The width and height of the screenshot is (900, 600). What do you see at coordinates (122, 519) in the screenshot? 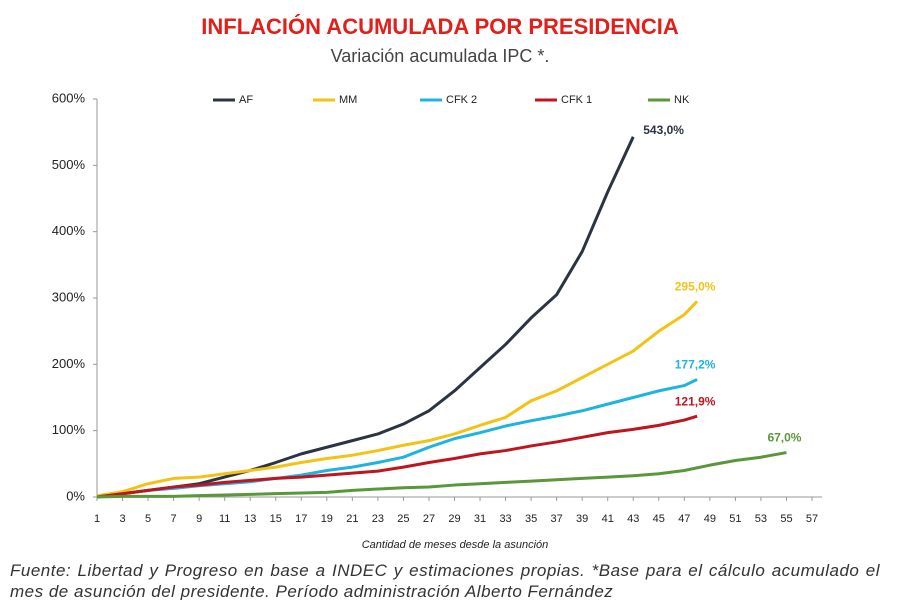
I see `x-tick-label: 3` at bounding box center [122, 519].